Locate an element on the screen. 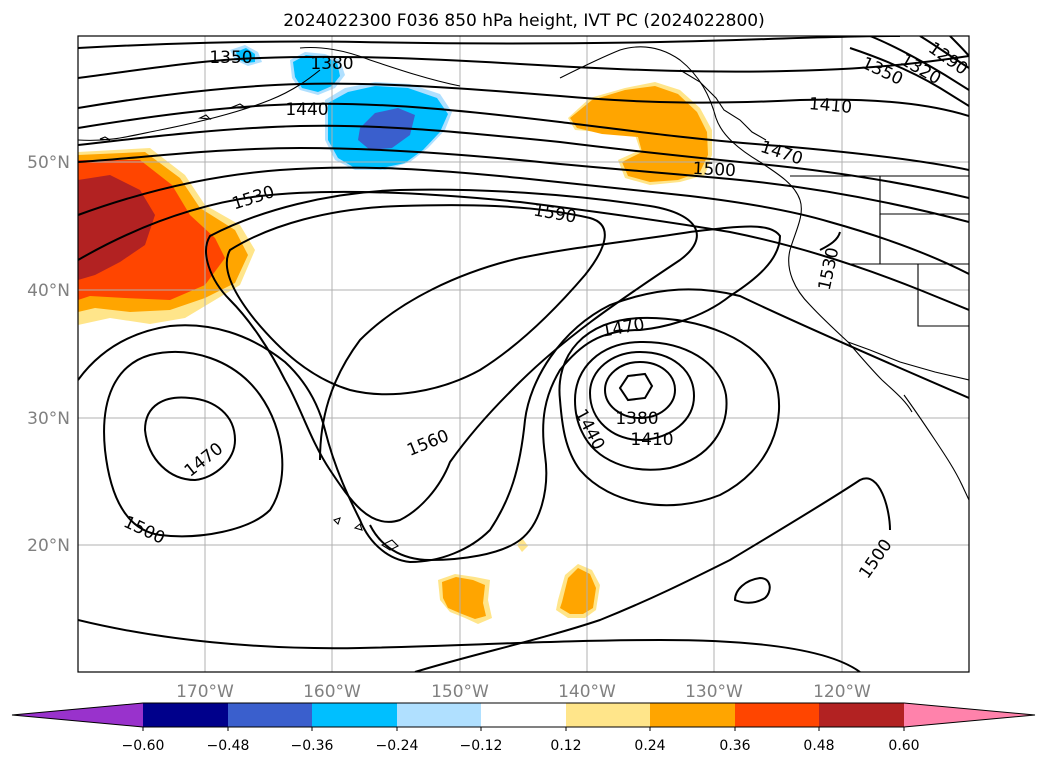 The image size is (1047, 765). lon-label: 150°W is located at coordinates (460, 692).